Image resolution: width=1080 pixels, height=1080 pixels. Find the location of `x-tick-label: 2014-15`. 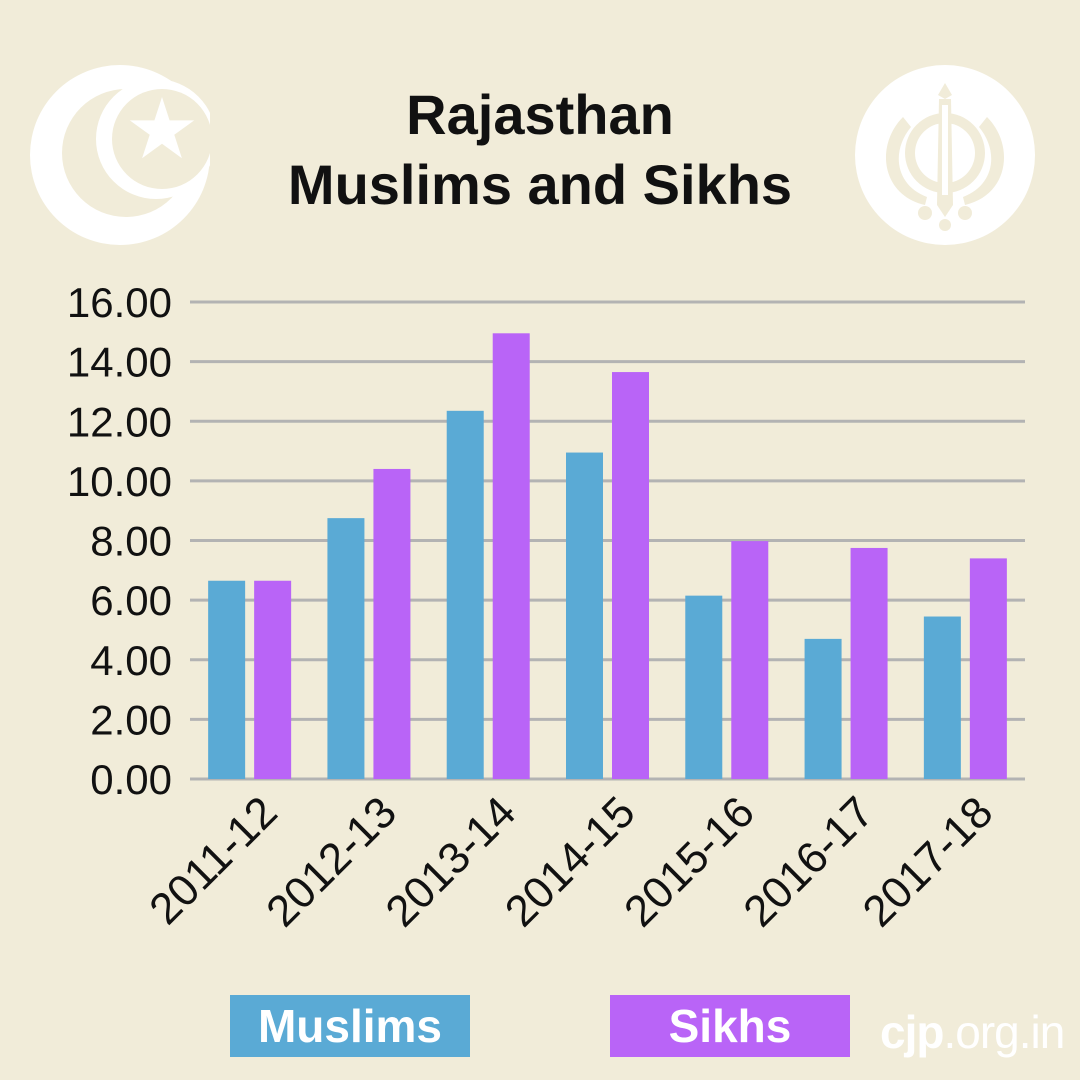

x-tick-label: 2014-15 is located at coordinates (570, 861).